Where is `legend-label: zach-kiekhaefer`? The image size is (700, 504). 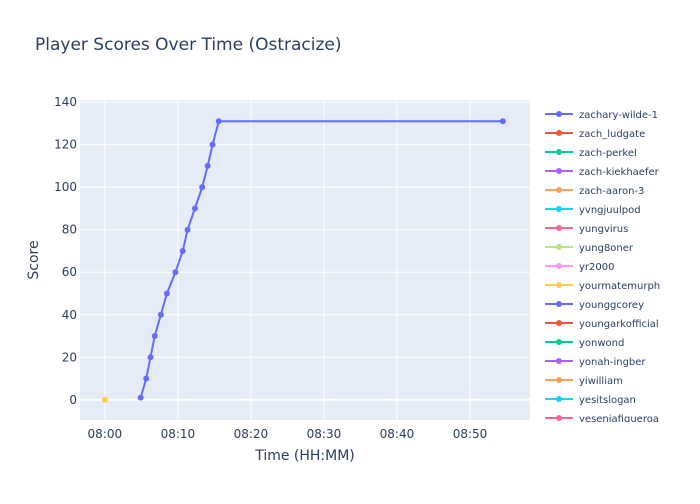 legend-label: zach-kiekhaefer is located at coordinates (619, 172).